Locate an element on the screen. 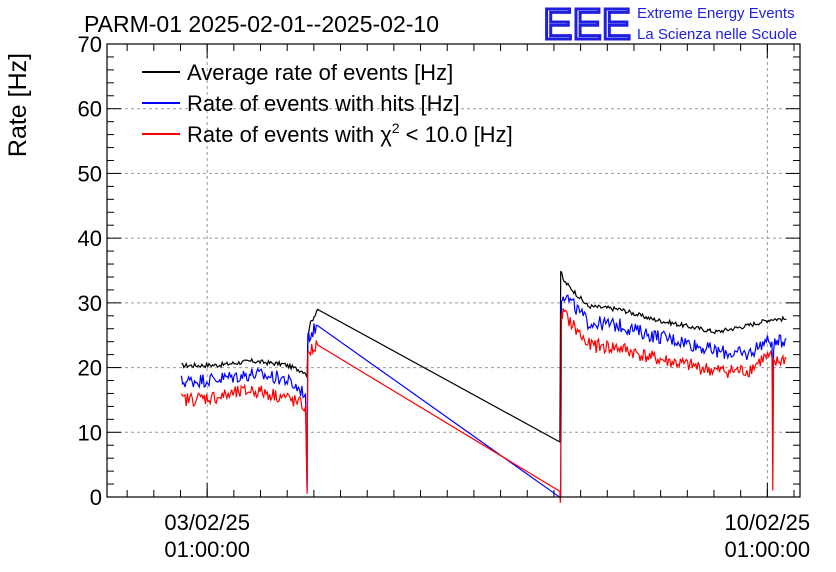  x-tick-date: 03/02/25 is located at coordinates (207, 522).